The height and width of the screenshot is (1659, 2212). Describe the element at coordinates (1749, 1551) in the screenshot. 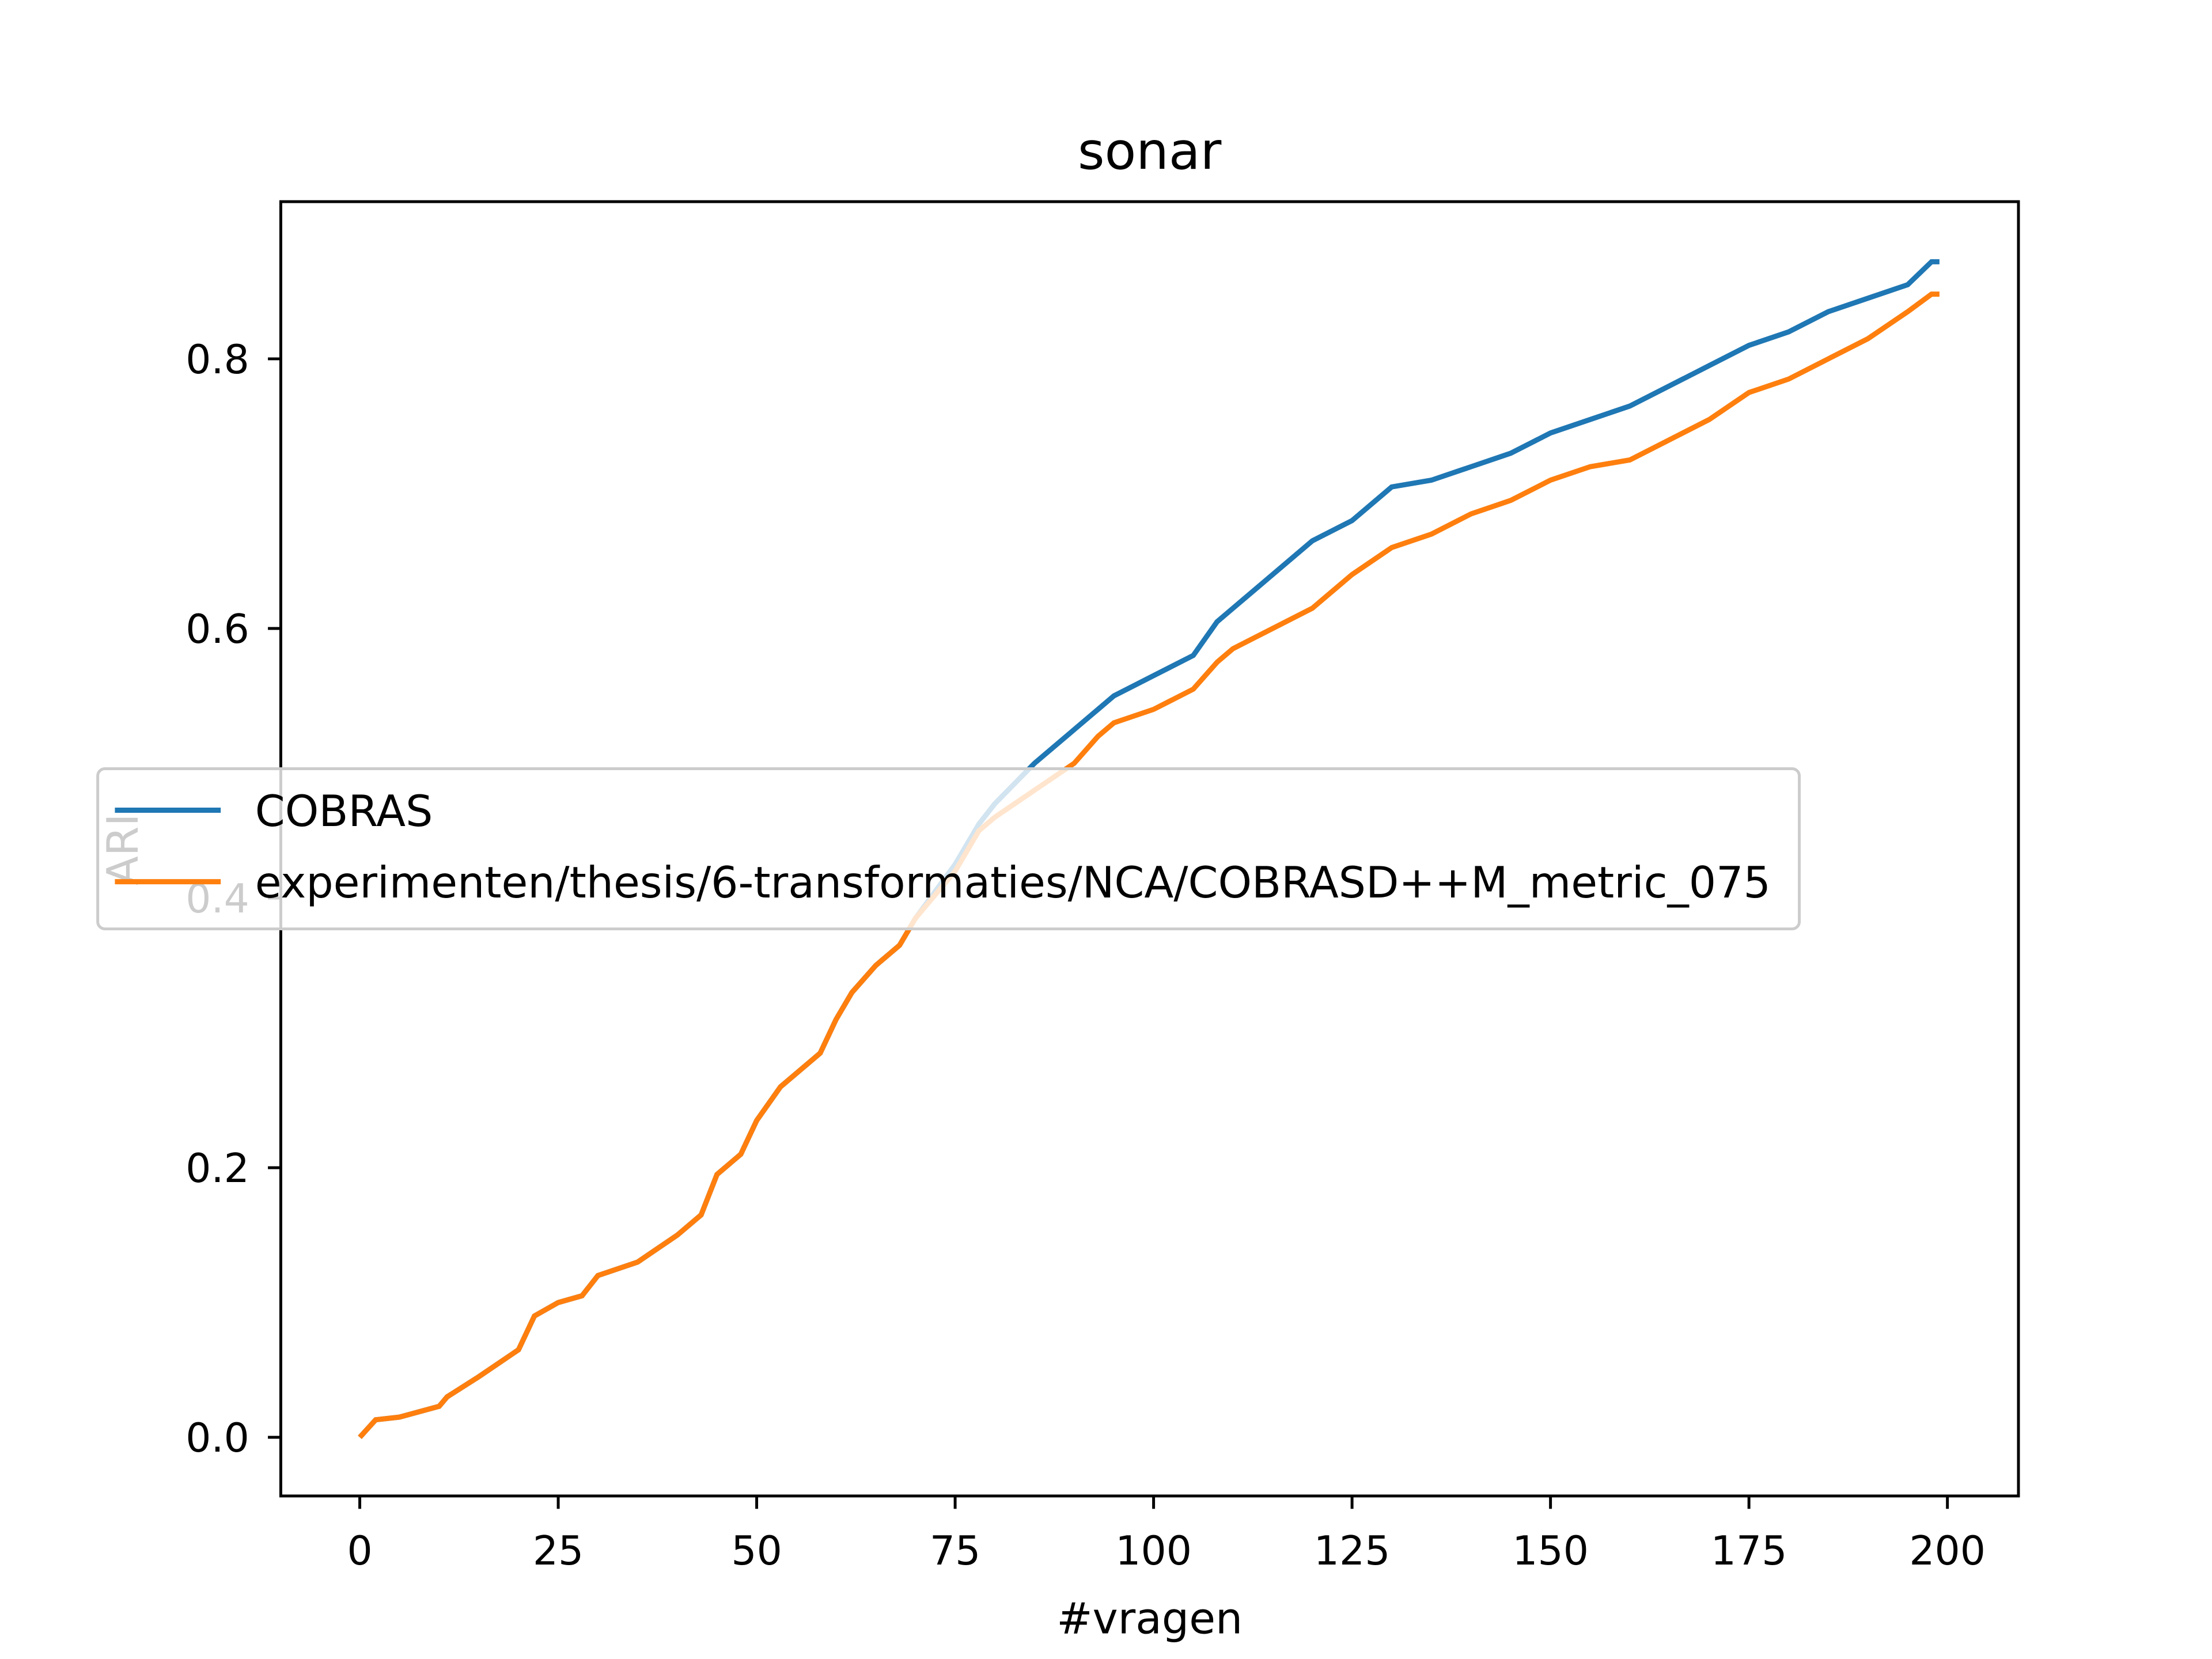

I see `x-tick-label: 175` at that location.